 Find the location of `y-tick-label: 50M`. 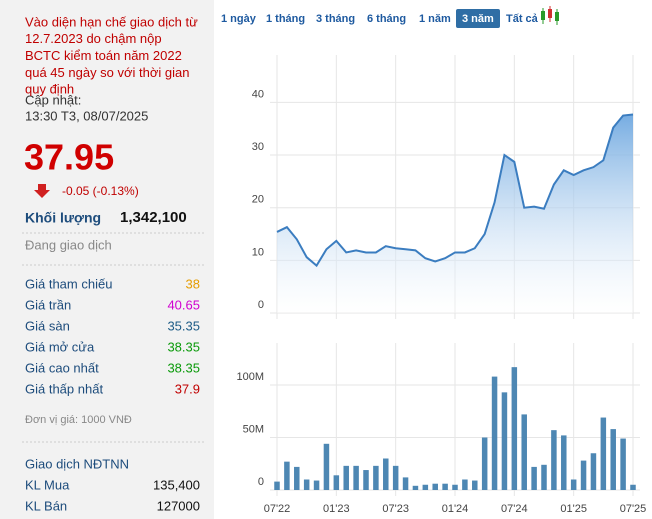

y-tick-label: 50M is located at coordinates (253, 429).